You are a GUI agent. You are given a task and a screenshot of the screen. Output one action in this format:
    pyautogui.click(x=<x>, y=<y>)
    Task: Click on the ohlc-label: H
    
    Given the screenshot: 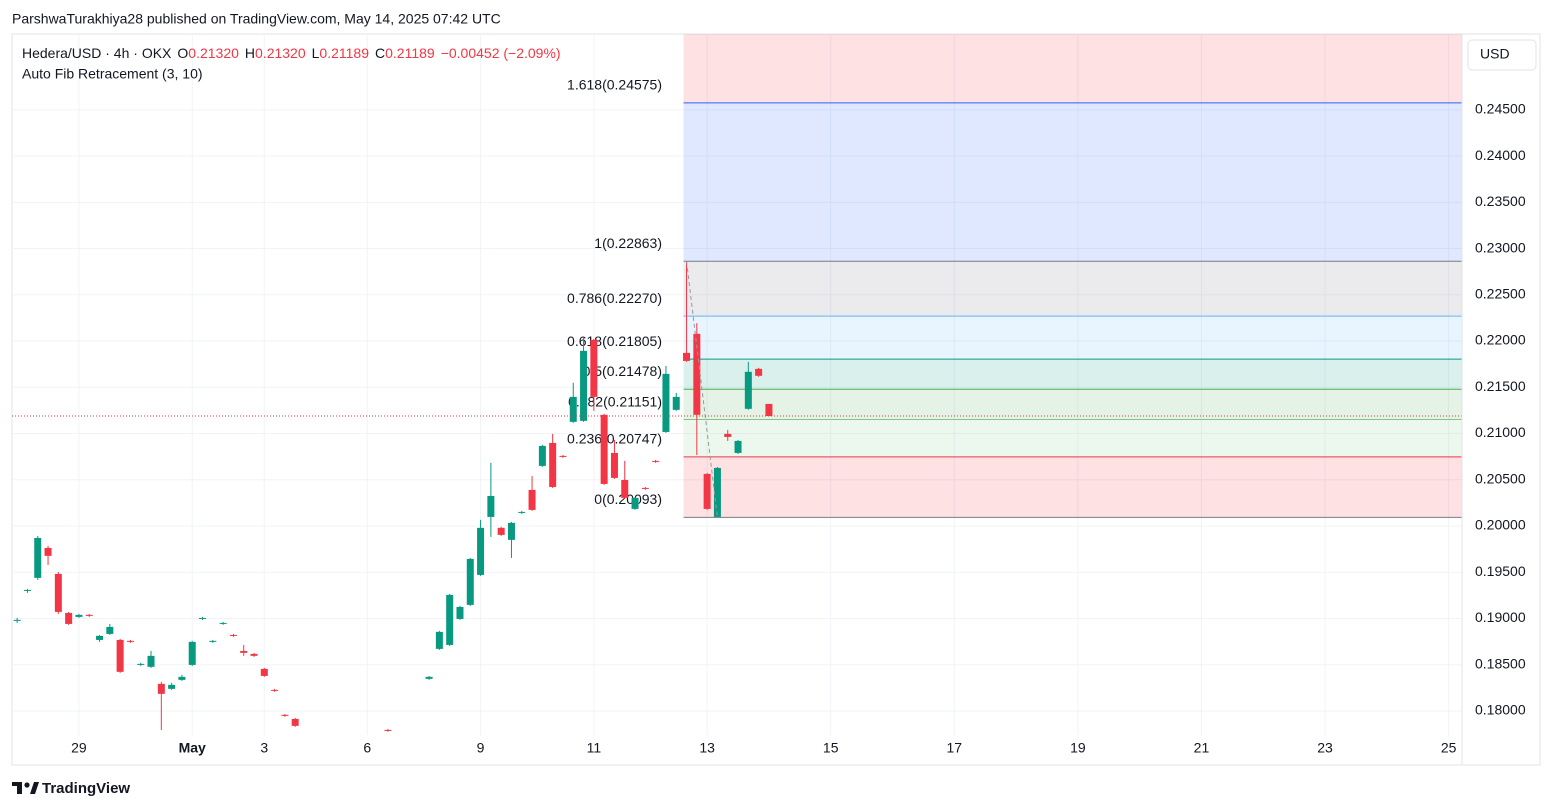 What is the action you would take?
    pyautogui.click(x=250, y=53)
    